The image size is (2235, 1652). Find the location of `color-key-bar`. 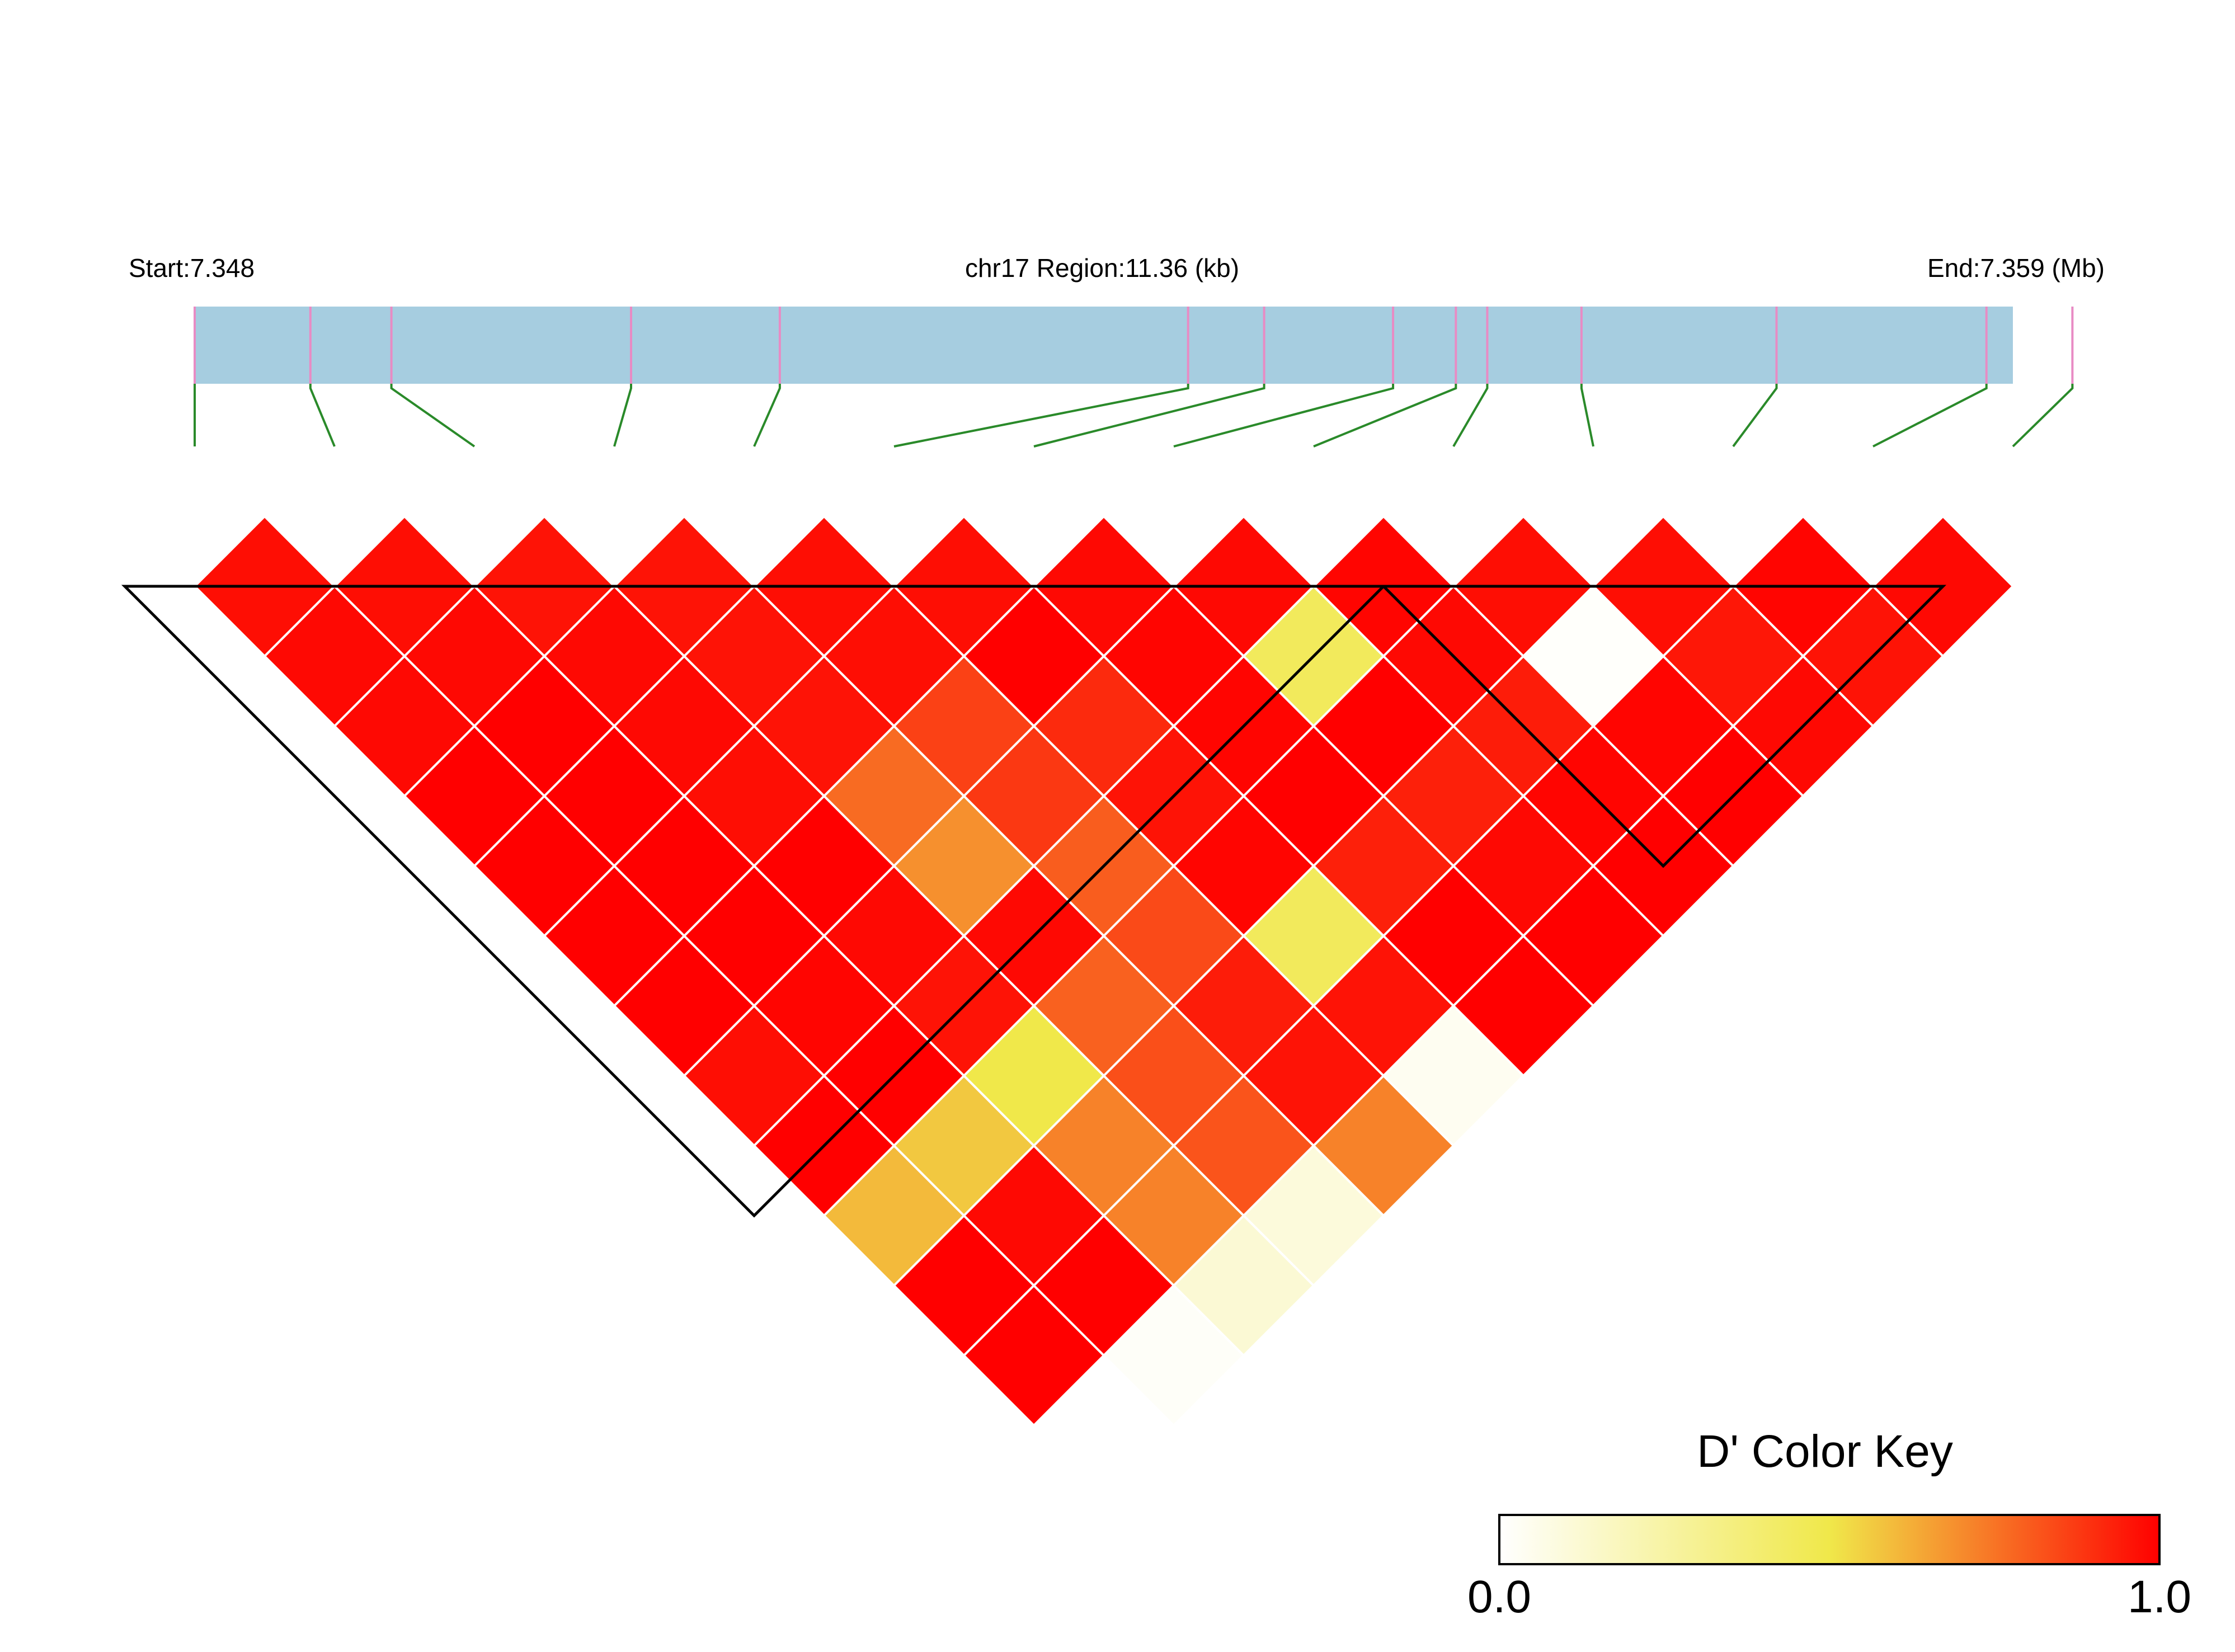

color-key-bar is located at coordinates (1829, 1540).